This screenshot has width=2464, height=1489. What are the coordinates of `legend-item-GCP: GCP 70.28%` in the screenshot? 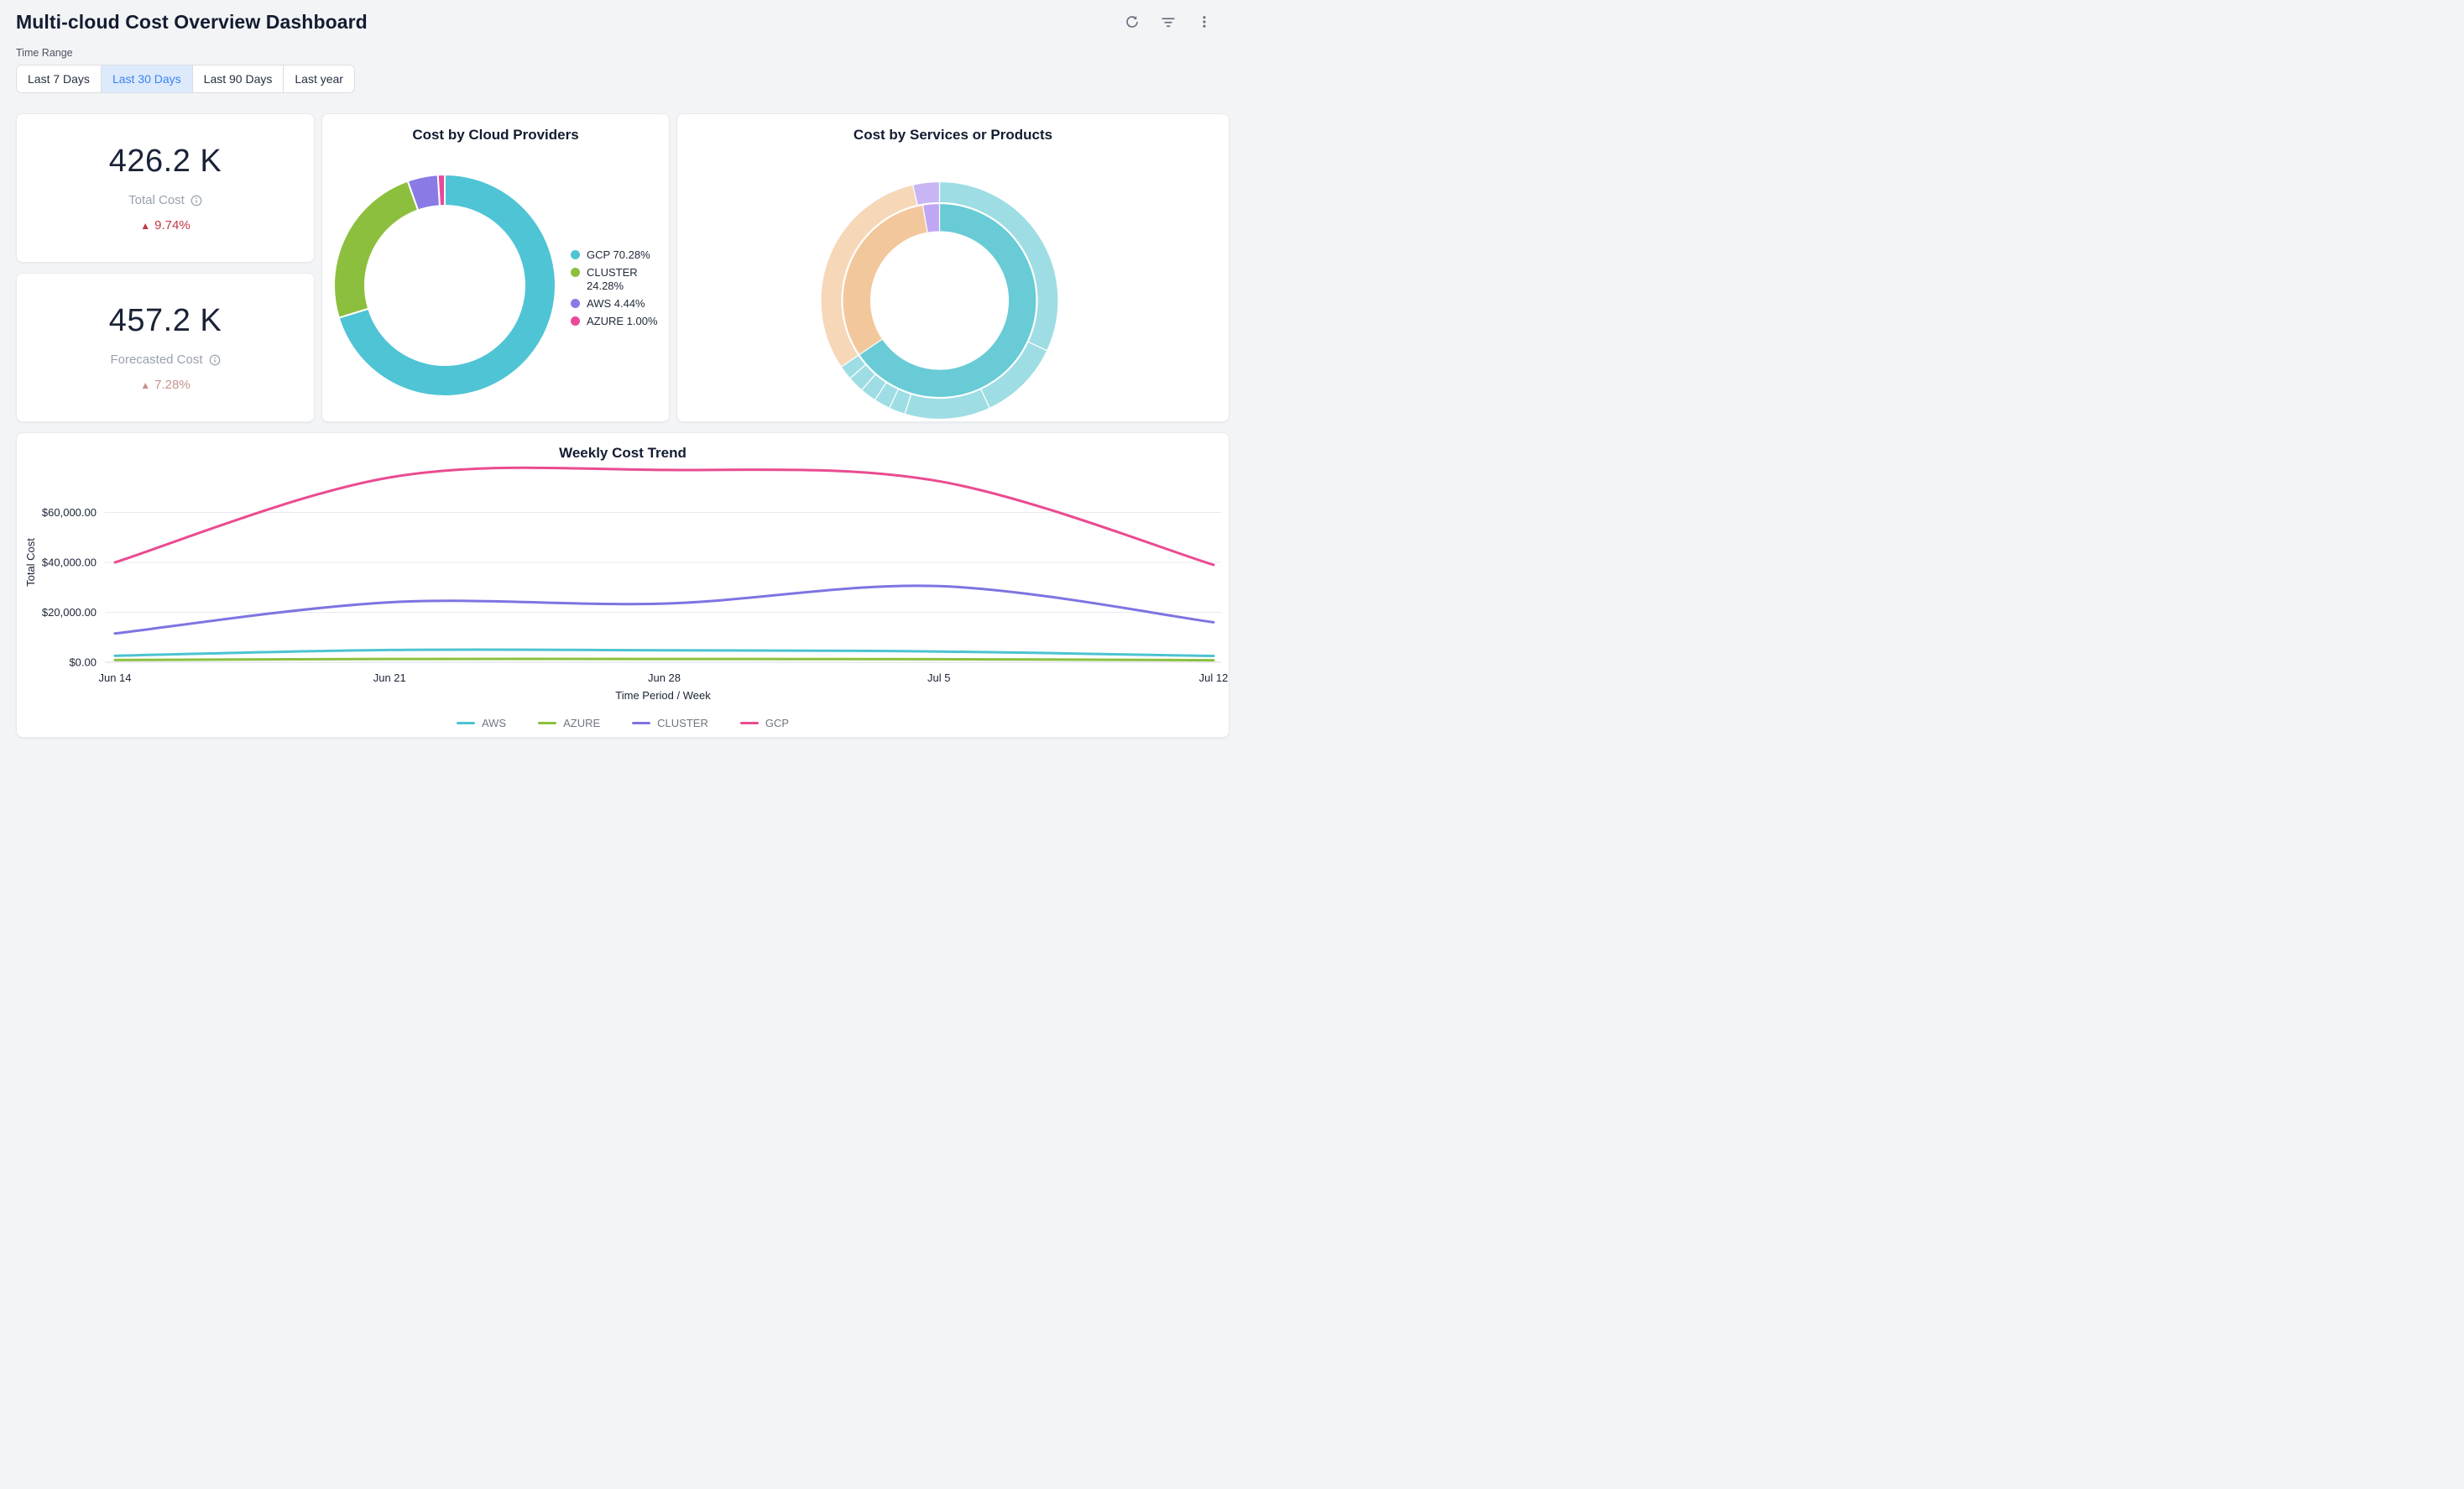 It's located at (618, 255).